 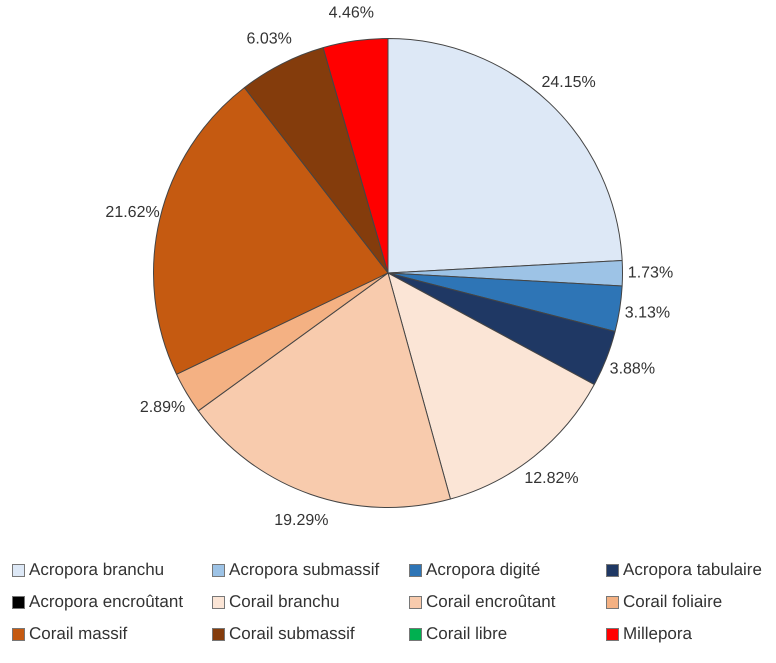 I want to click on legend-label: Acropora digité, so click(x=483, y=570).